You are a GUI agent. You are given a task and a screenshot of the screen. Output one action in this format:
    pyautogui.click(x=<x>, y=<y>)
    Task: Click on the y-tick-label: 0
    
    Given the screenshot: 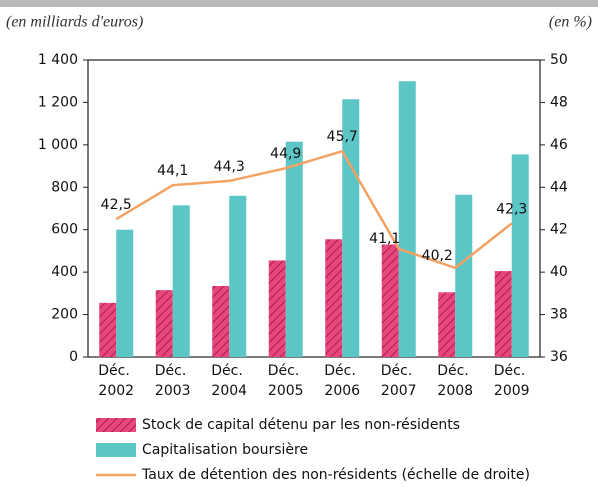 What is the action you would take?
    pyautogui.click(x=73, y=357)
    